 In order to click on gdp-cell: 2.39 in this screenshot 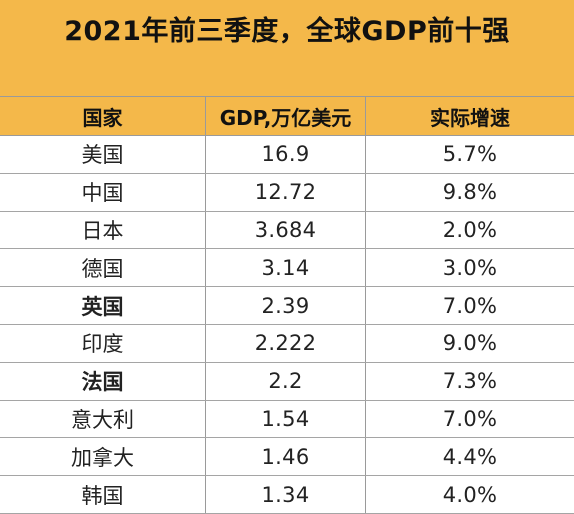, I will do `click(286, 305)`.